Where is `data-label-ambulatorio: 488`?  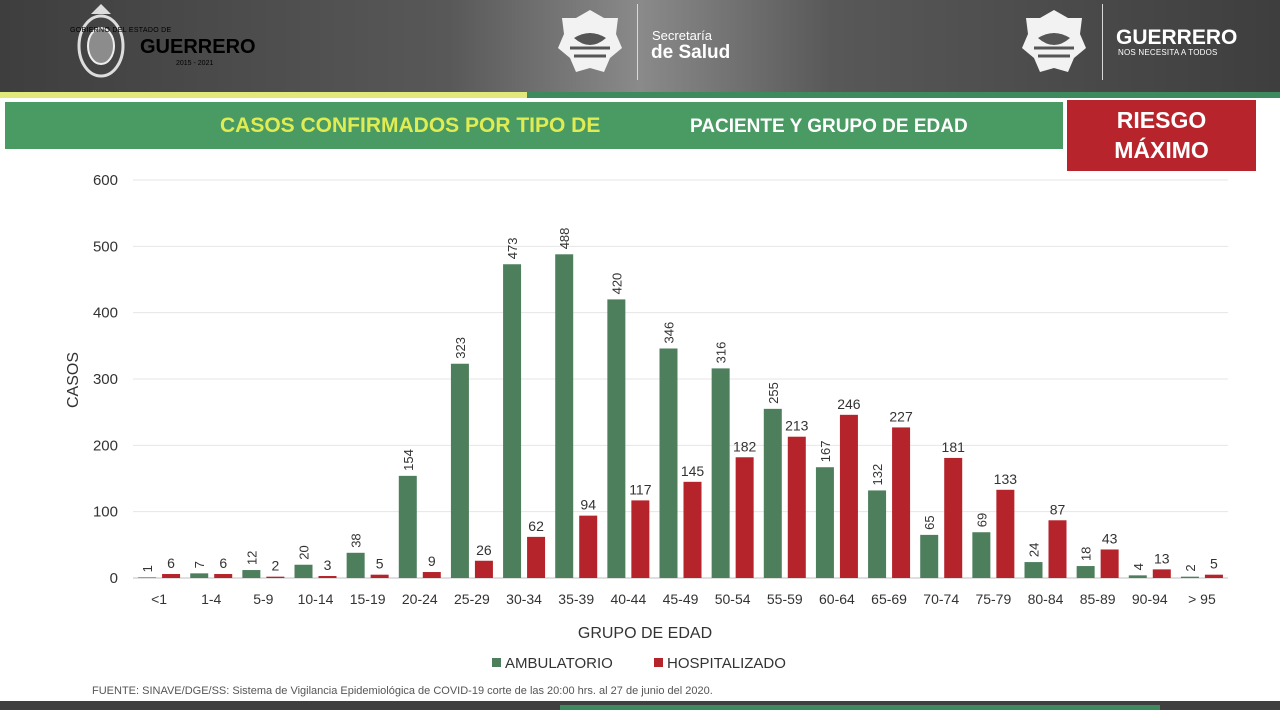
data-label-ambulatorio: 488 is located at coordinates (564, 239).